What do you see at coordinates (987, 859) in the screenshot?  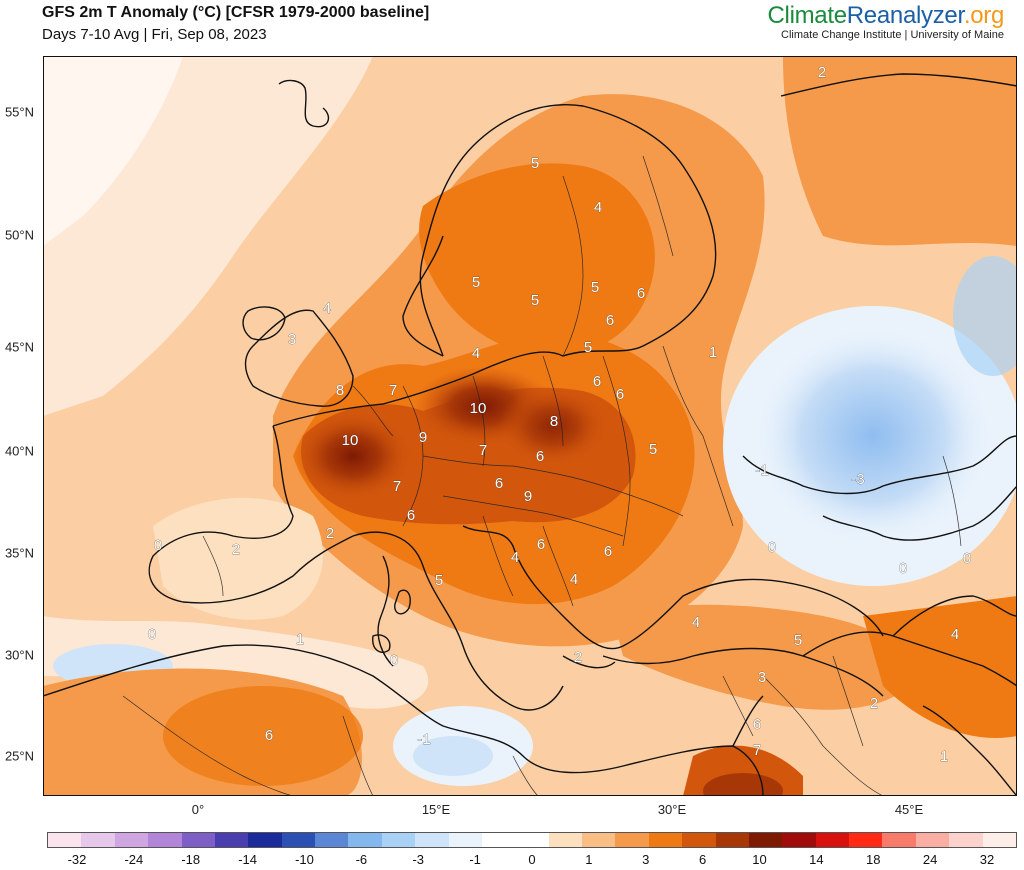 I see `colorbar-tick: 32` at bounding box center [987, 859].